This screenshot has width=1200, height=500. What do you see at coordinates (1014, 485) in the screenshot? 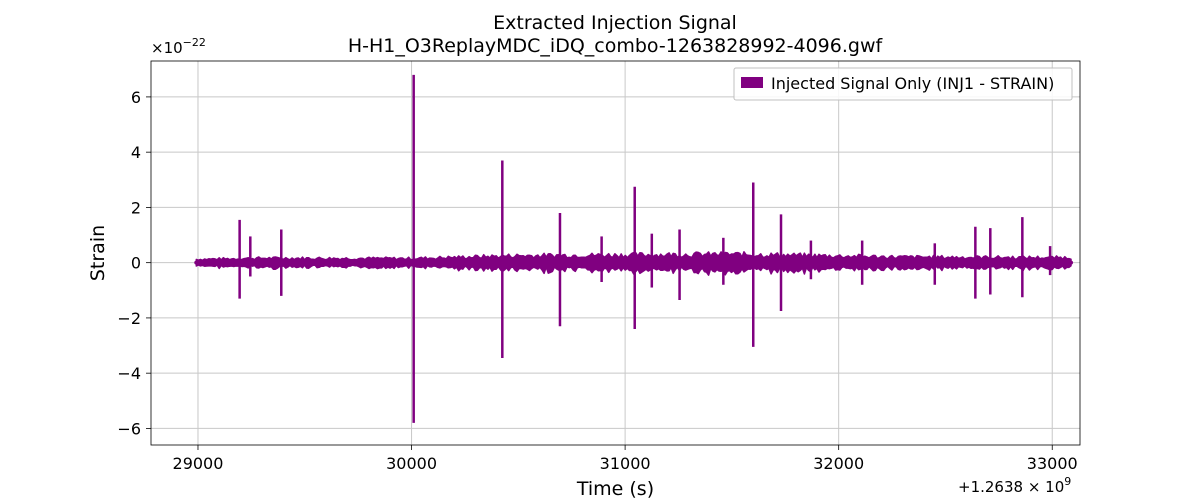
I see `x-offset-label: +1.2638 × 109` at bounding box center [1014, 485].